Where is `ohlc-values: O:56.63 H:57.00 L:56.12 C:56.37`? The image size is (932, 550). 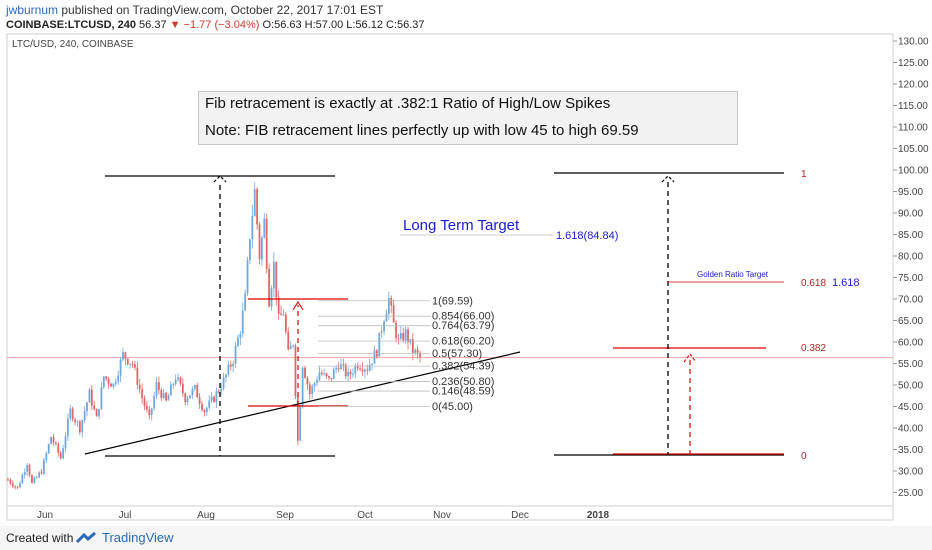 ohlc-values: O:56.63 H:57.00 L:56.12 C:56.37 is located at coordinates (343, 25).